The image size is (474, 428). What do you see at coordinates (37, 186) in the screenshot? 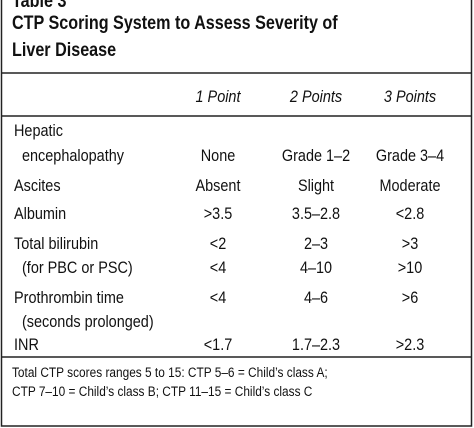
I see `row-label: Ascites` at bounding box center [37, 186].